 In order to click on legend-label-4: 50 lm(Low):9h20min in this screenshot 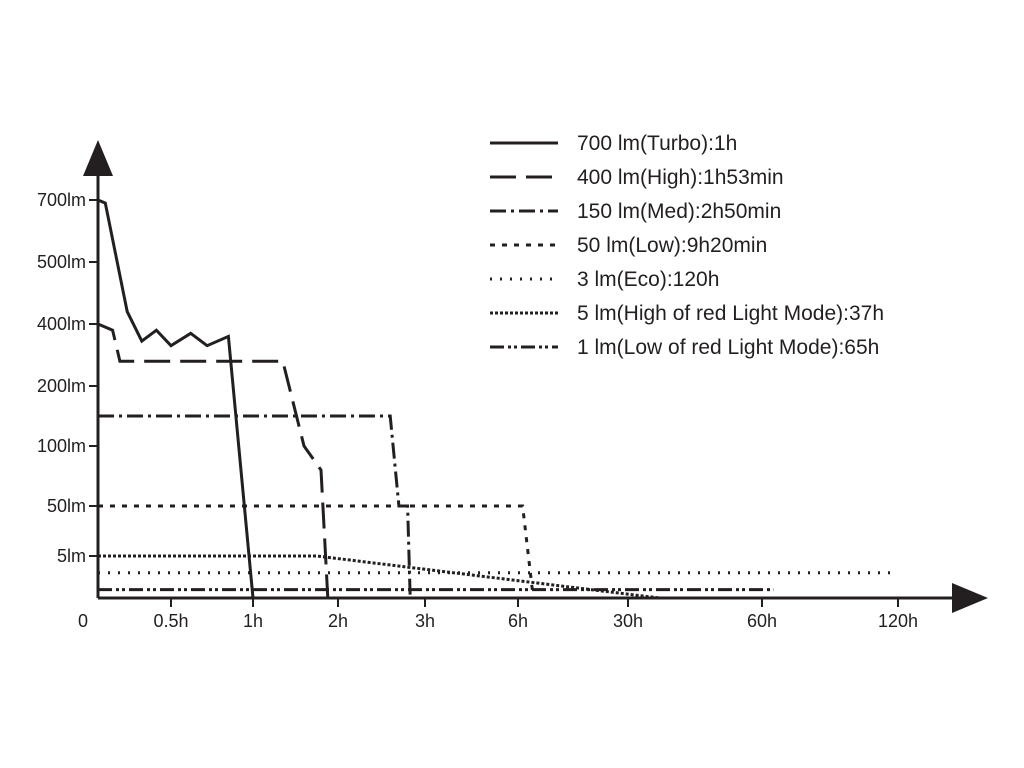, I will do `click(672, 245)`.